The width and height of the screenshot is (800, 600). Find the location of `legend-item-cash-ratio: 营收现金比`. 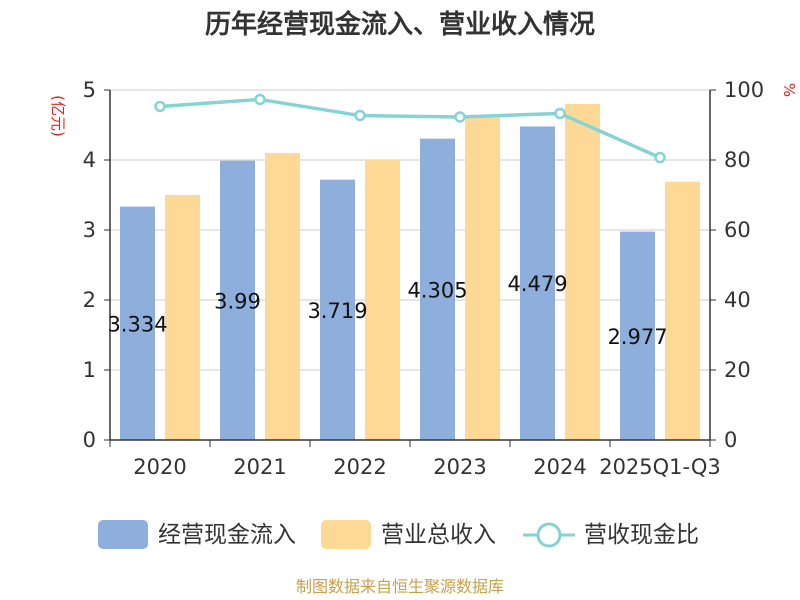

legend-item-cash-ratio: 营收现金比 is located at coordinates (611, 535).